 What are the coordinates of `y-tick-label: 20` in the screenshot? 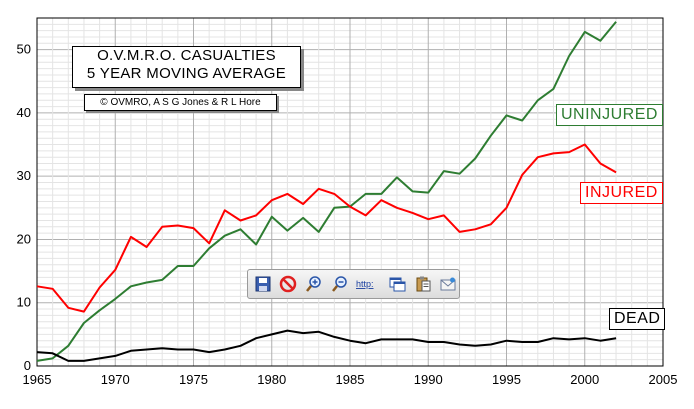 It's located at (24, 238).